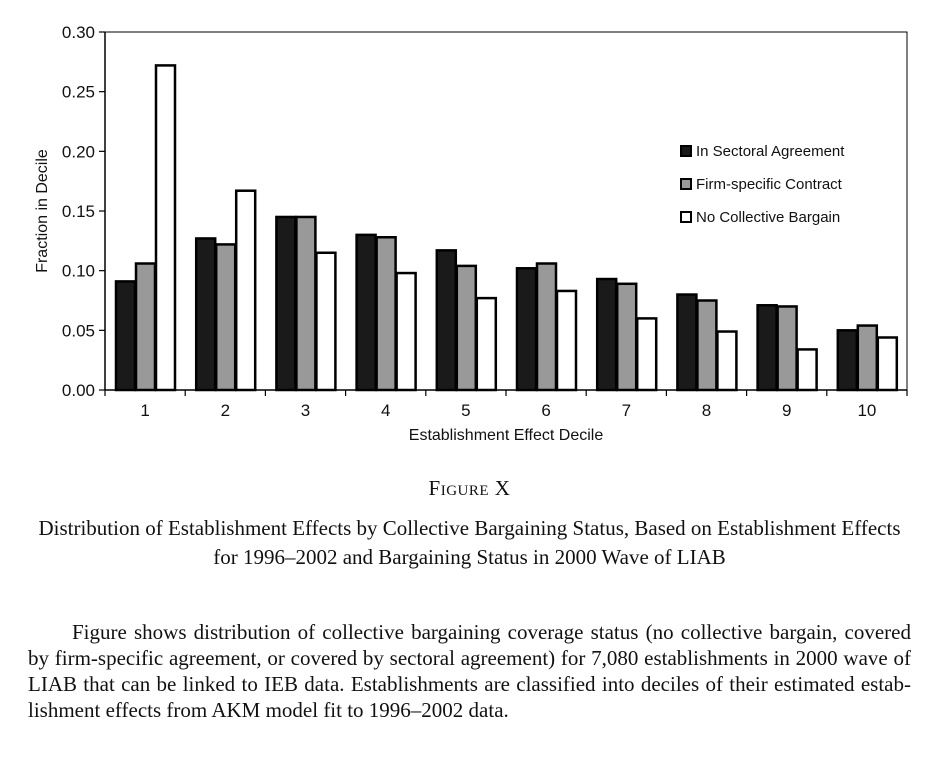  I want to click on y-axis-label: Fraction in Decile, so click(42, 211).